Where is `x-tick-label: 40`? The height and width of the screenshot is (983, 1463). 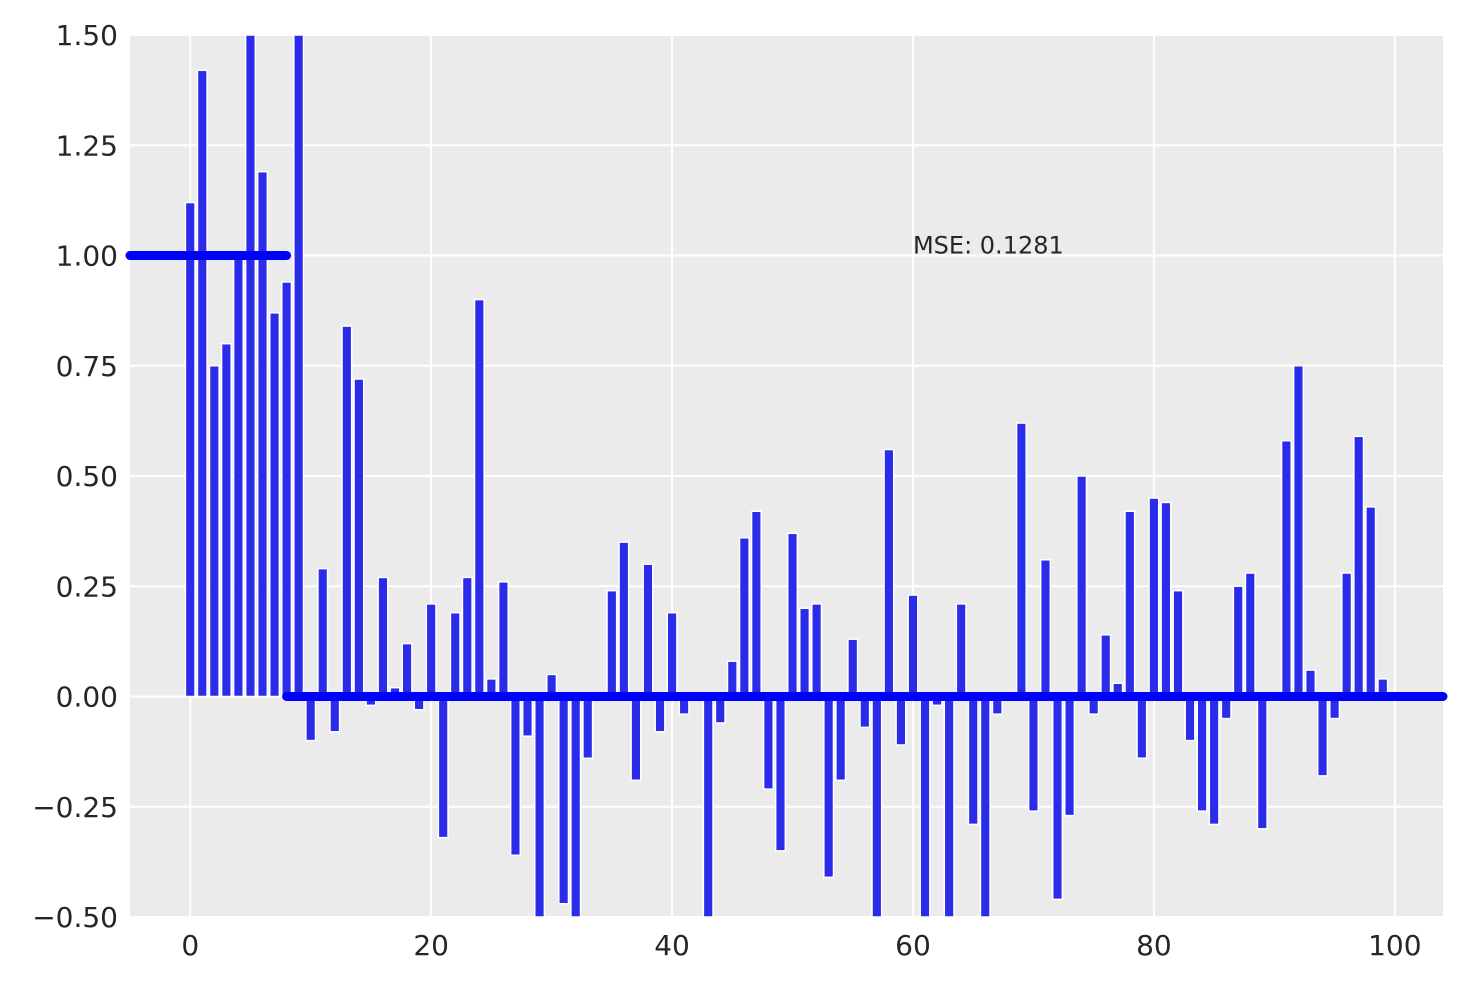
x-tick-label: 40 is located at coordinates (672, 945).